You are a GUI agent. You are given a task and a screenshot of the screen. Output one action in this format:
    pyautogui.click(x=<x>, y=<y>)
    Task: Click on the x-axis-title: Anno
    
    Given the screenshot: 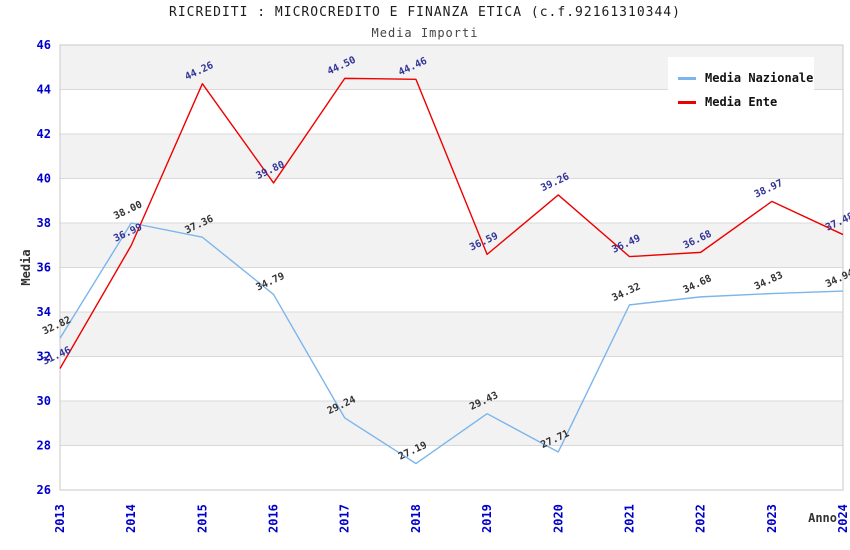 What is the action you would take?
    pyautogui.click(x=822, y=518)
    